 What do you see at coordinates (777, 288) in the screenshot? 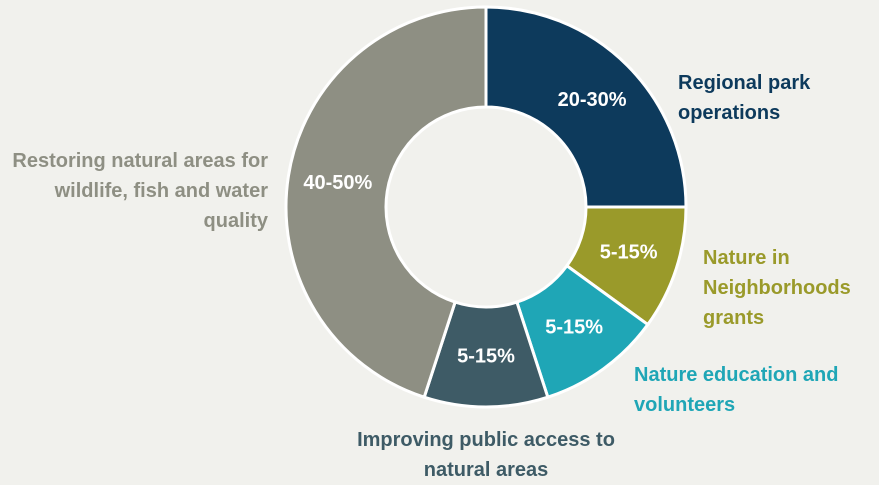
I see `category-label: Nature in Neighborhoods grants` at bounding box center [777, 288].